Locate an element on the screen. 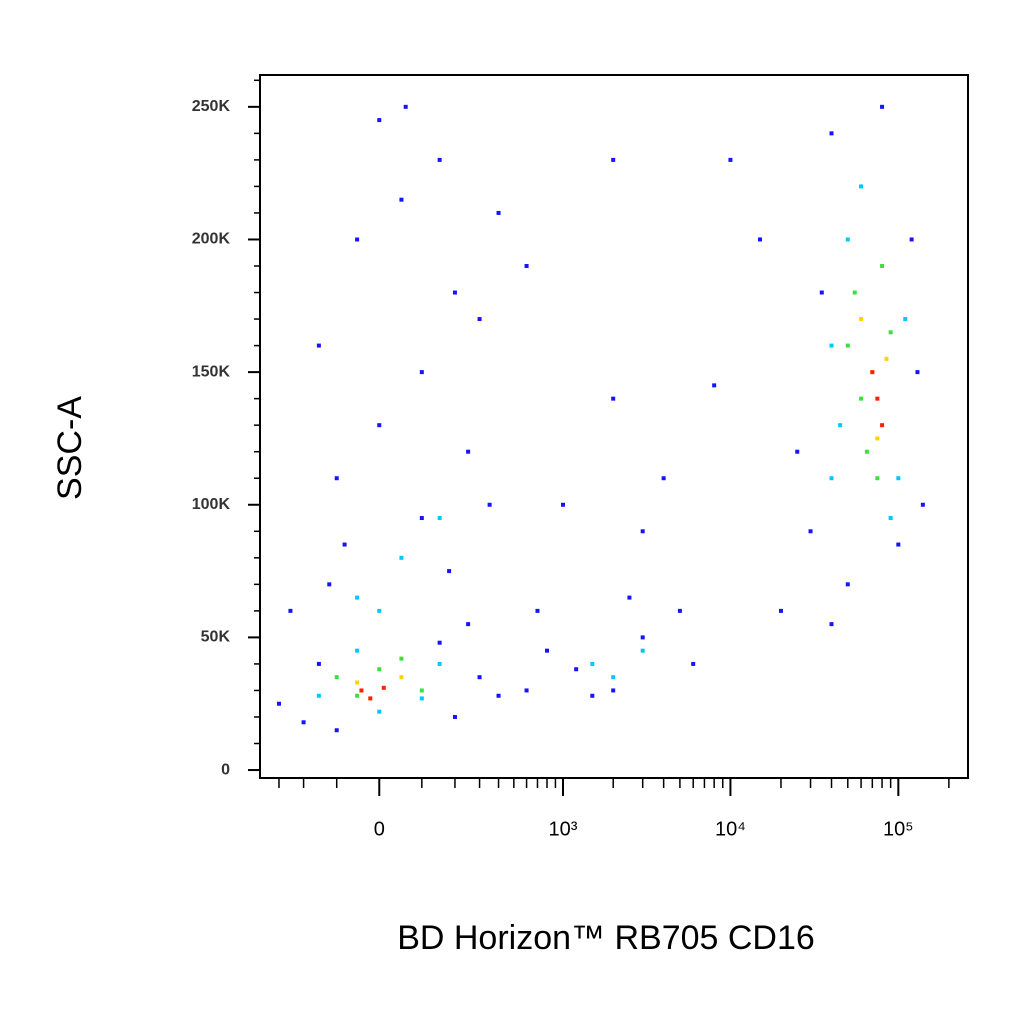 The width and height of the screenshot is (1024, 1029). x-tick-label: 10⁵ is located at coordinates (898, 829).